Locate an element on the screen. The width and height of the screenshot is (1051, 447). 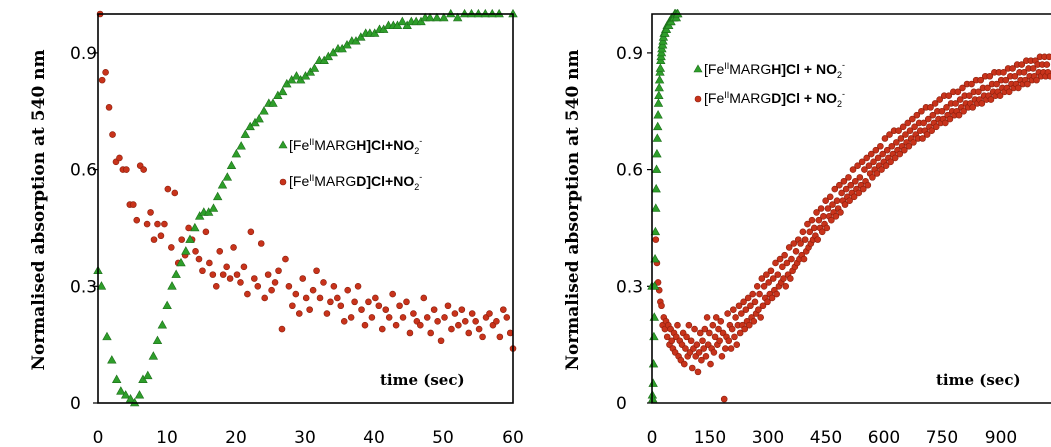
right-legend: [FeIIMARGH]Cl + NO2- [FeIIMARGD]Cl + NO2- is located at coordinates (769, 84).